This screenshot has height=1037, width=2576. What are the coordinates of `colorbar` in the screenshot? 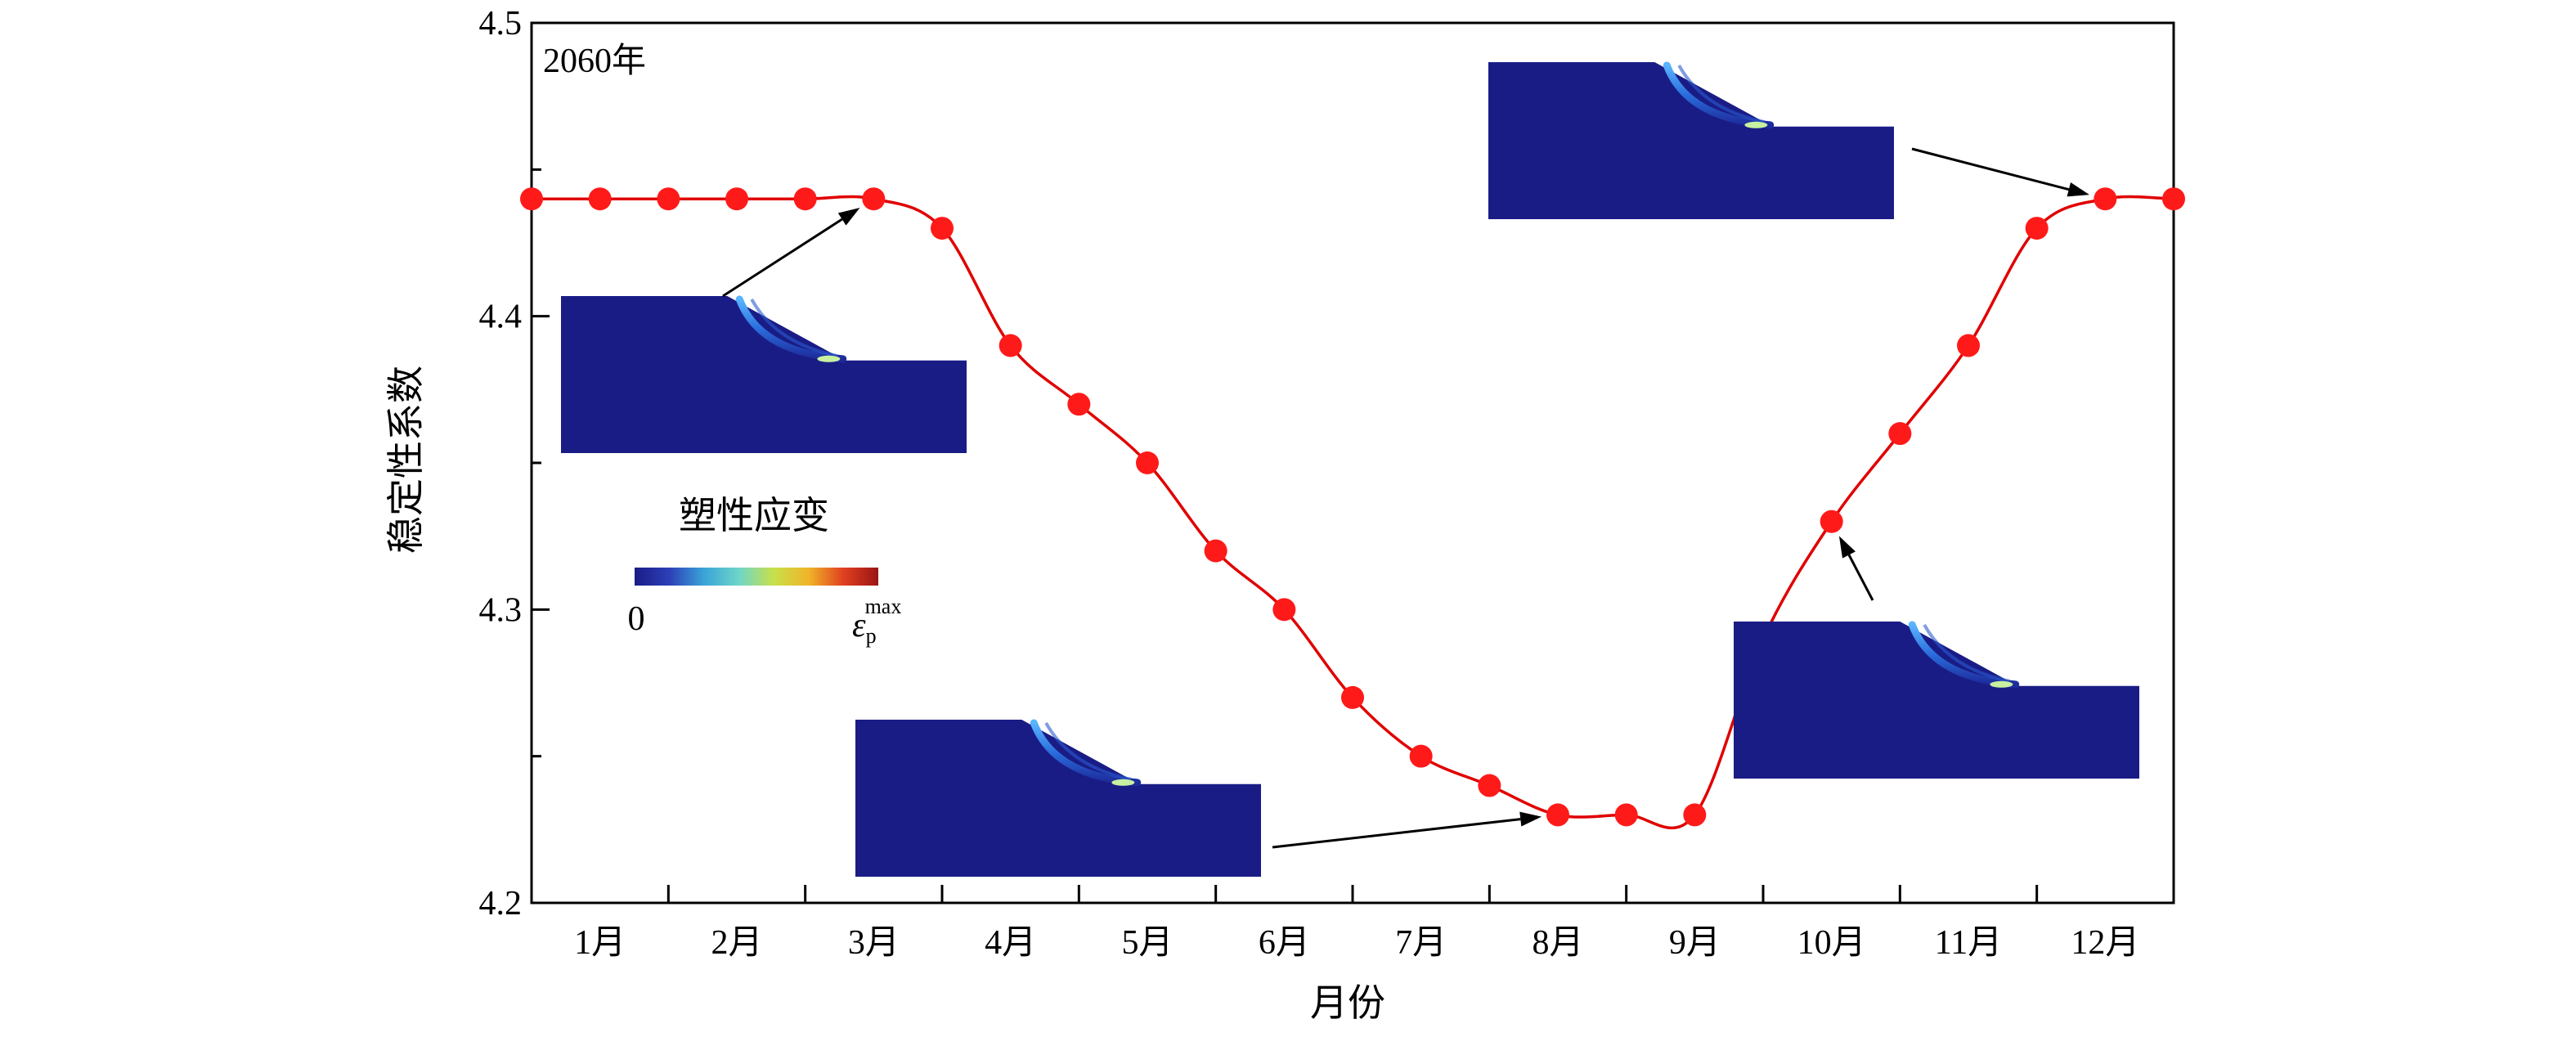 It's located at (757, 577).